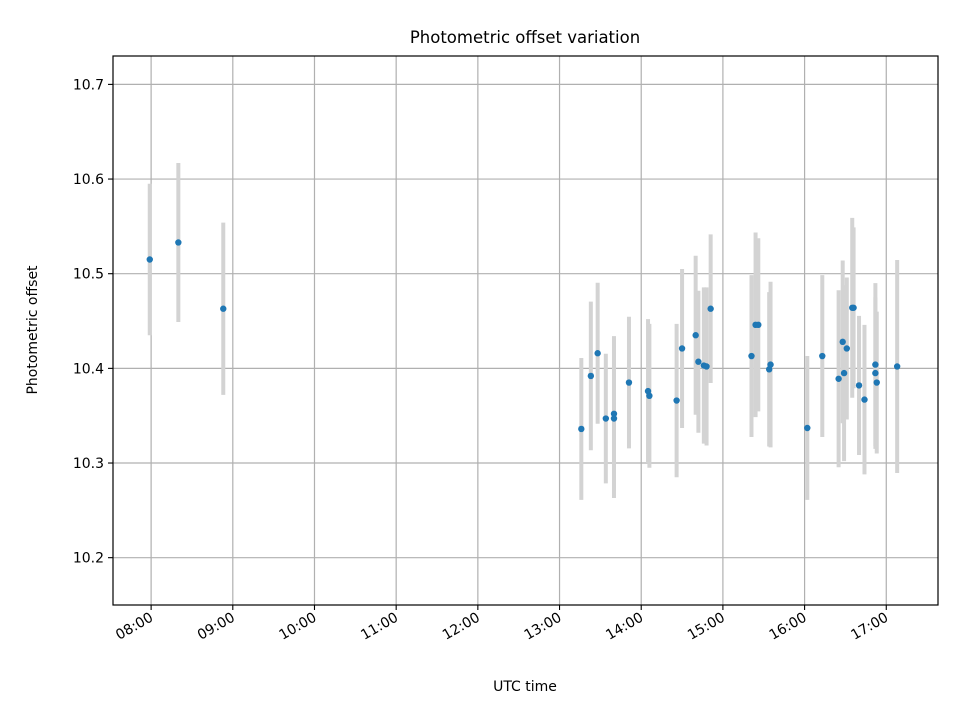 Image resolution: width=960 pixels, height=720 pixels. Describe the element at coordinates (525, 687) in the screenshot. I see `x-axis-label: UTC time` at that location.